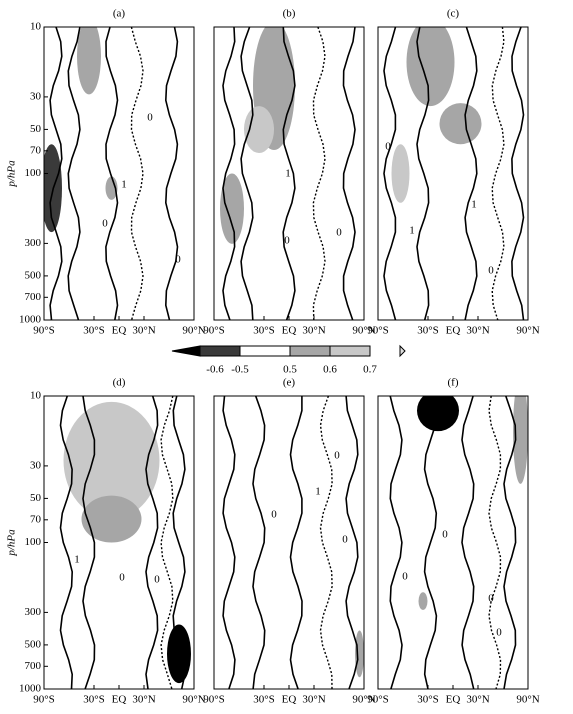 Image resolution: width=573 pixels, height=714 pixels. I want to click on y-tick-label: 1000, so click(30, 320).